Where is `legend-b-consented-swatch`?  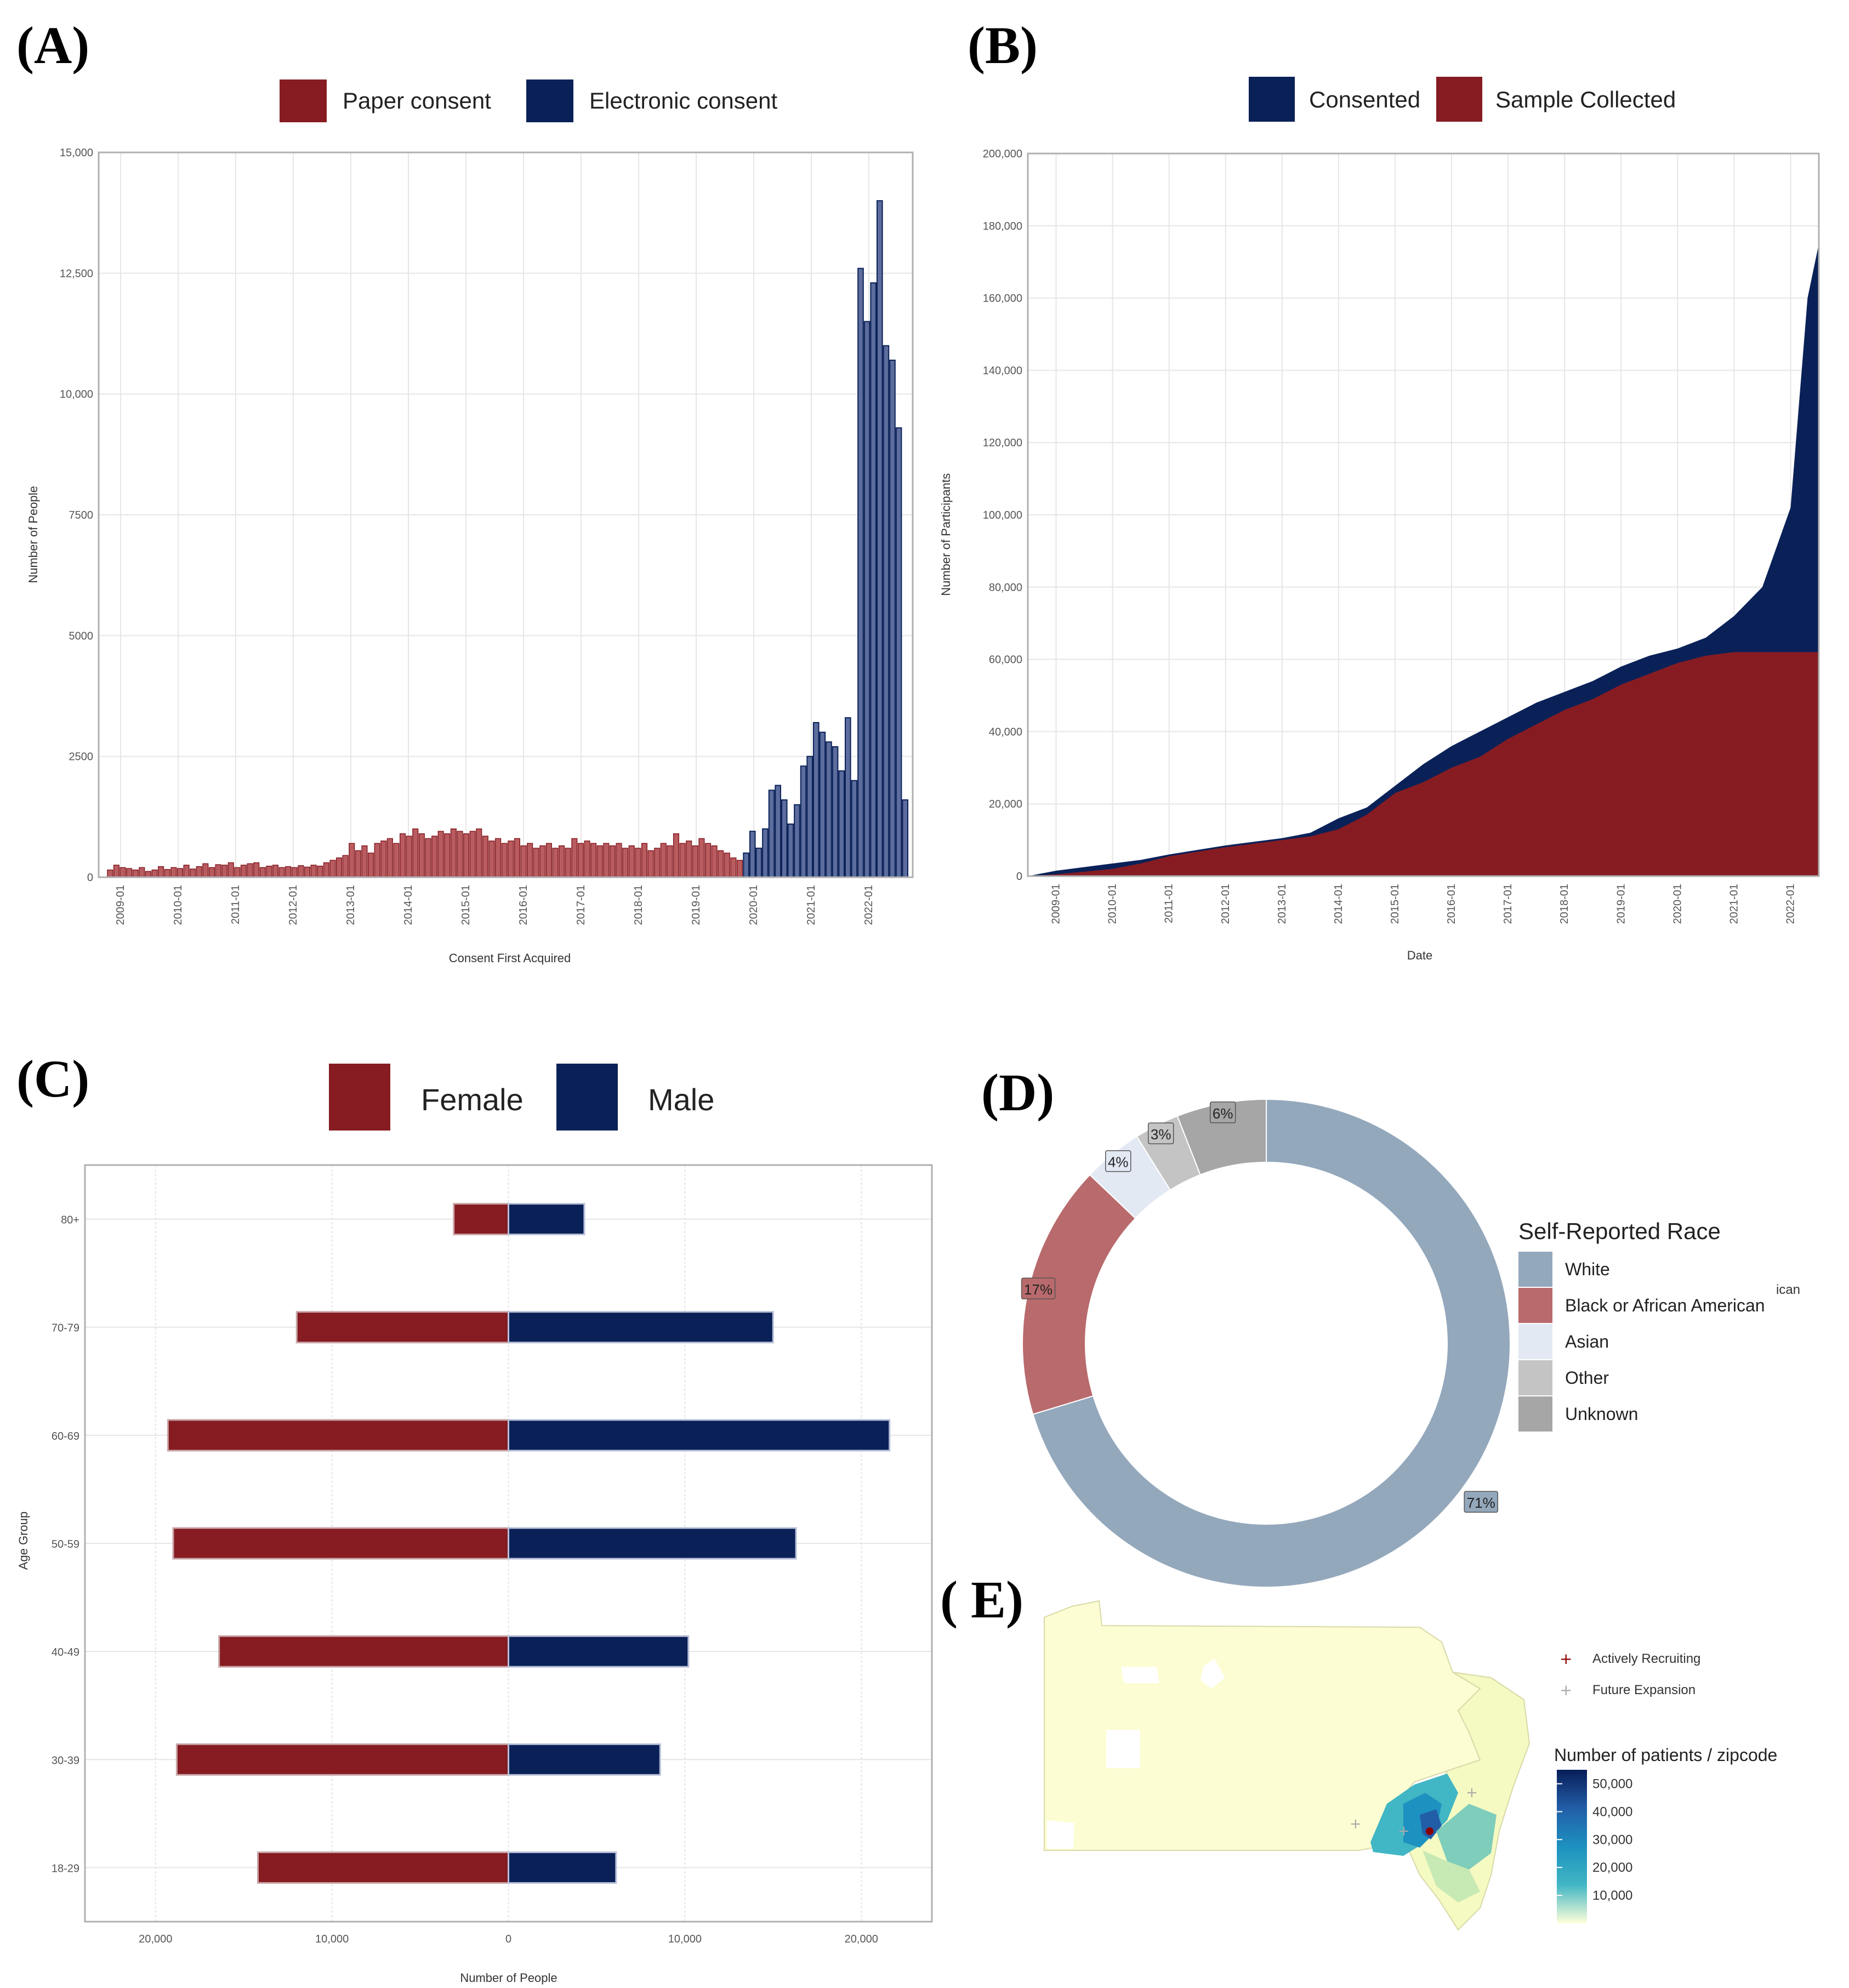
legend-b-consented-swatch is located at coordinates (1272, 99).